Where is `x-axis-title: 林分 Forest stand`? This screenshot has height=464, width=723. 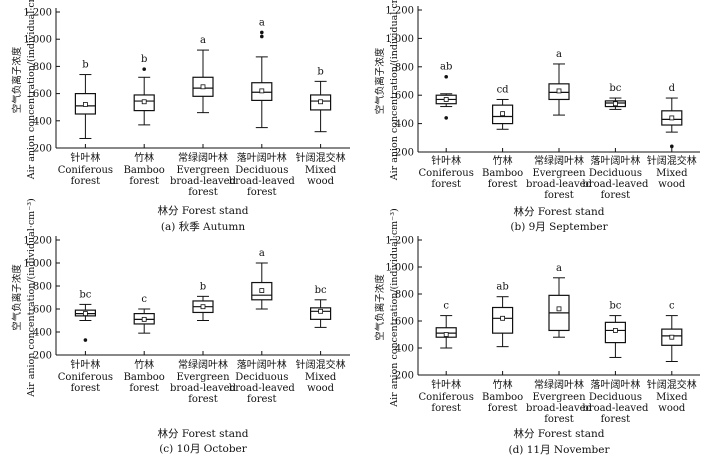 x-axis-title: 林分 Forest stand is located at coordinates (559, 433).